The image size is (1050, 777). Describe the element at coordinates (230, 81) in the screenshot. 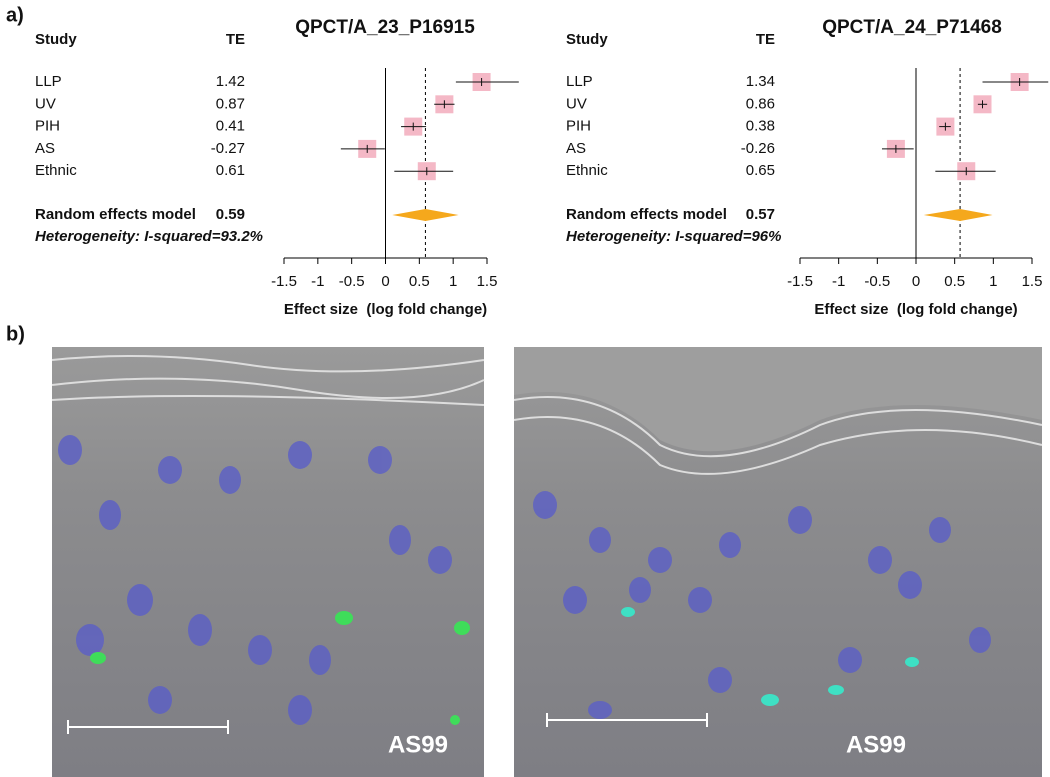

I see `te-value: 1.42` at that location.